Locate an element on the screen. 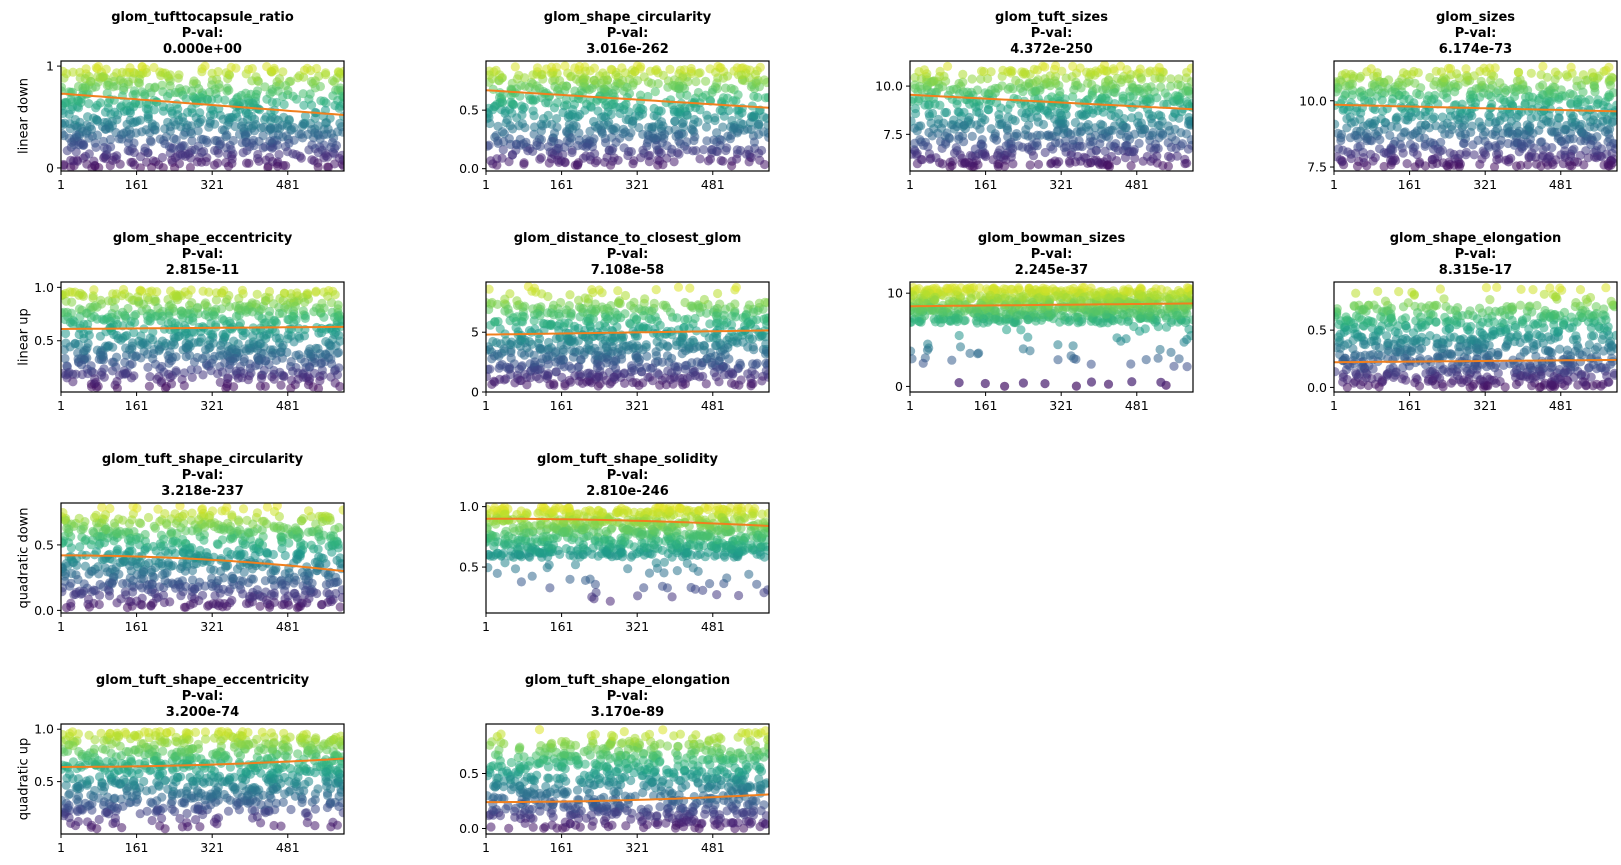 This screenshot has height=865, width=1621. pval-label: P-val: is located at coordinates (1052, 254).